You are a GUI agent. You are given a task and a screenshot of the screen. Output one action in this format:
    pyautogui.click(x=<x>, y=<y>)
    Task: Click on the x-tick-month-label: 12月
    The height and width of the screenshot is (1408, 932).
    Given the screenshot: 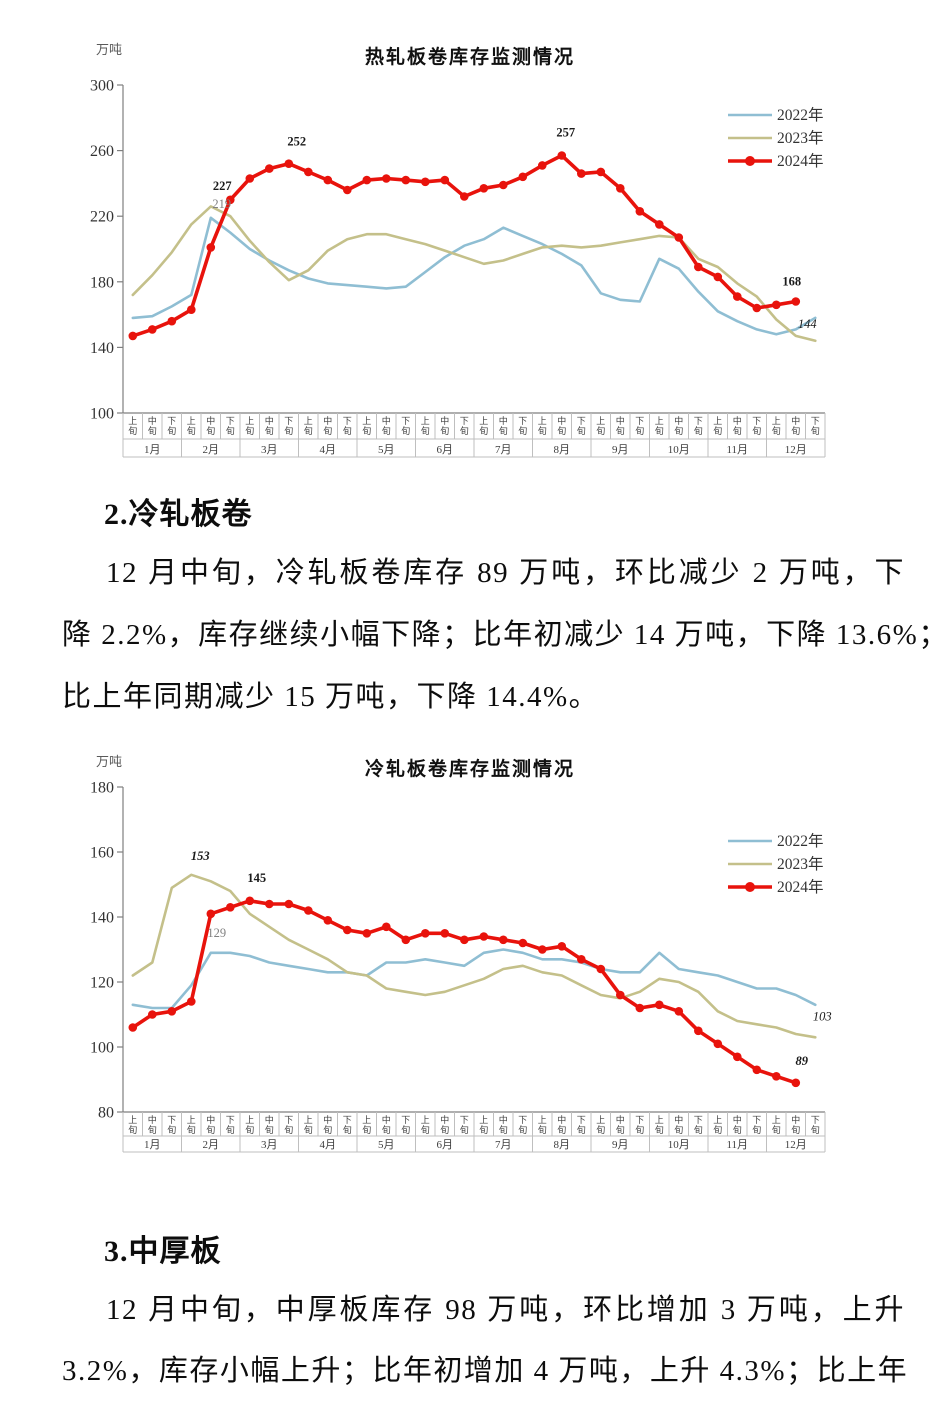 What is the action you would take?
    pyautogui.click(x=796, y=450)
    